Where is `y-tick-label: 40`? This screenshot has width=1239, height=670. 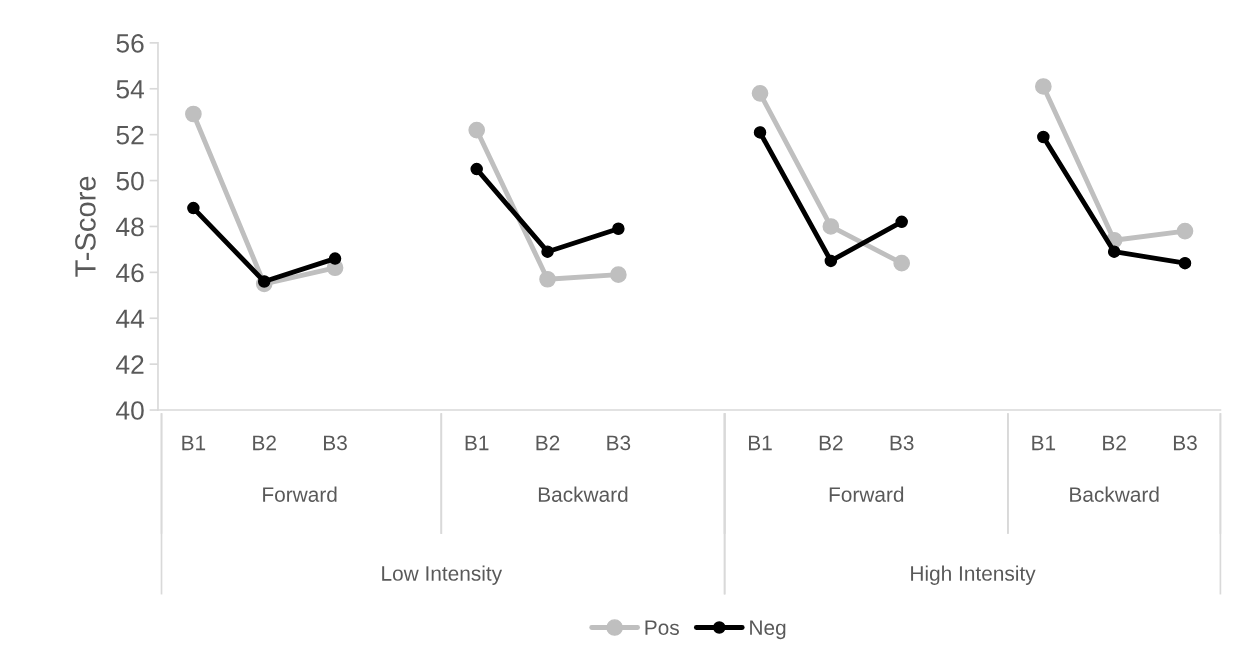
y-tick-label: 40 is located at coordinates (130, 410).